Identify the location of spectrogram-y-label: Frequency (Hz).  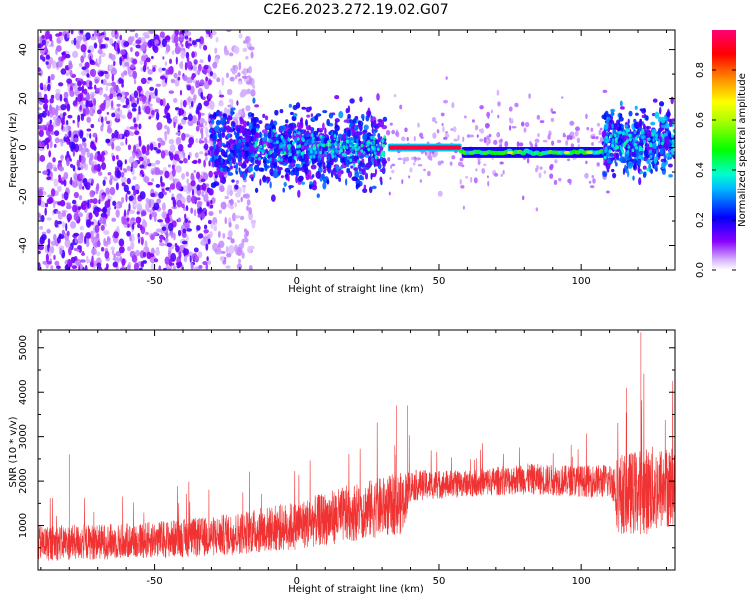
(13, 150).